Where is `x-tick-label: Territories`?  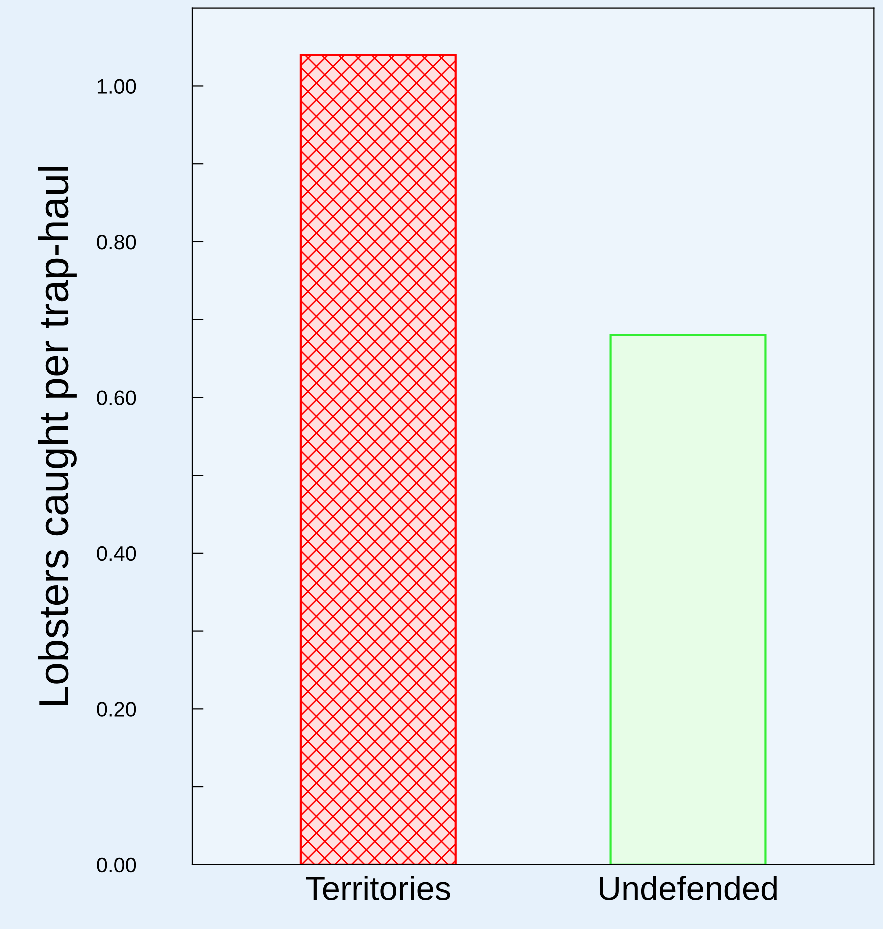
x-tick-label: Territories is located at coordinates (378, 888).